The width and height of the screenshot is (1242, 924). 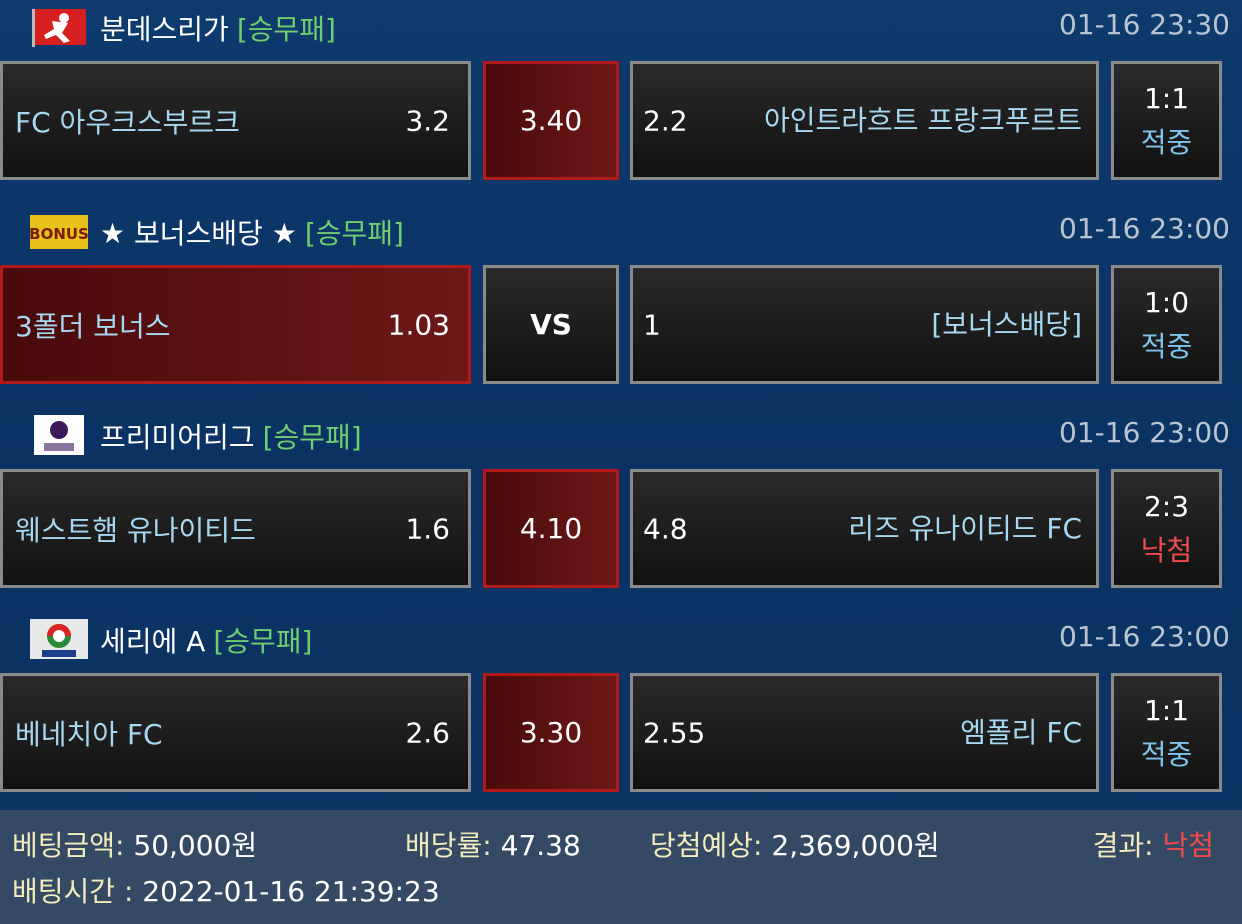 I want to click on match-header: 세리에 A [승무패] 01-16 23:00, so click(x=621, y=638).